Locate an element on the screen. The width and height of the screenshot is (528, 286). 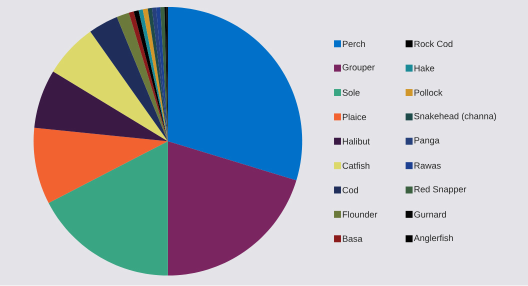
legend-label: Catfish is located at coordinates (356, 166).